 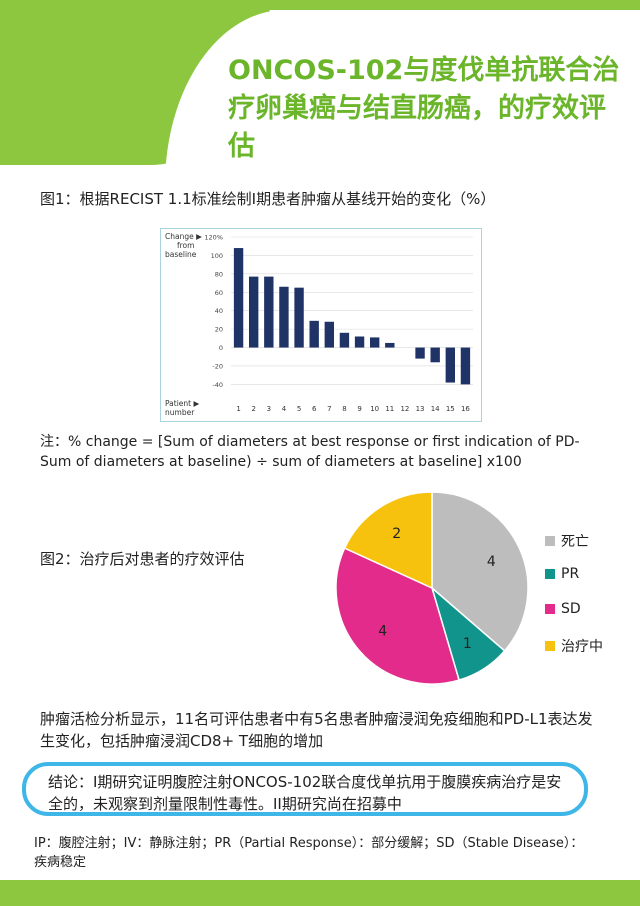 I want to click on x-tick-label: 9, so click(x=359, y=409).